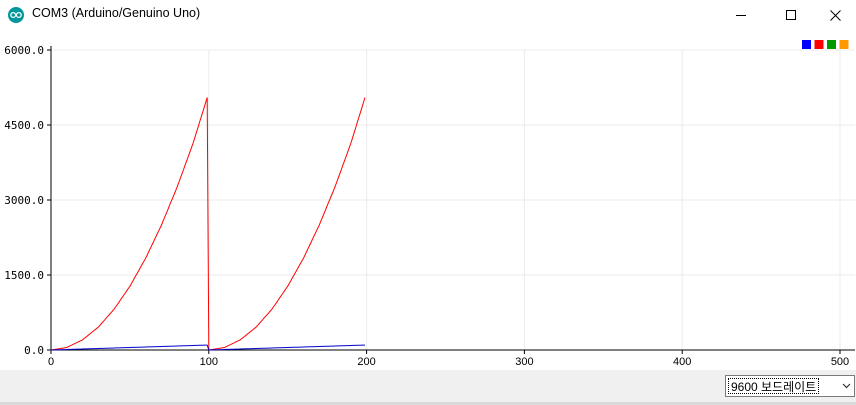  Describe the element at coordinates (24, 275) in the screenshot. I see `y-tick-label: 1500.0` at that location.